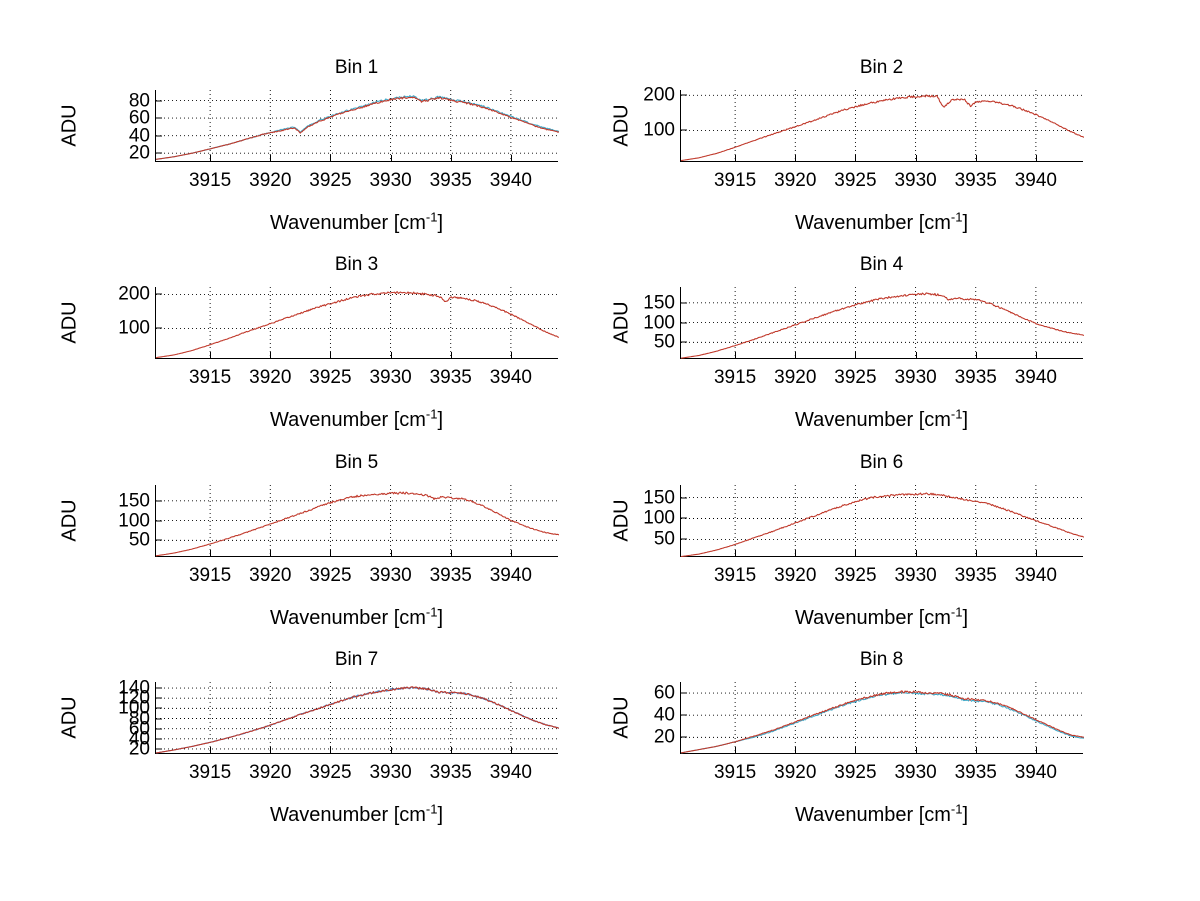  I want to click on data-trace-bin3-trace-red, so click(357, 325).